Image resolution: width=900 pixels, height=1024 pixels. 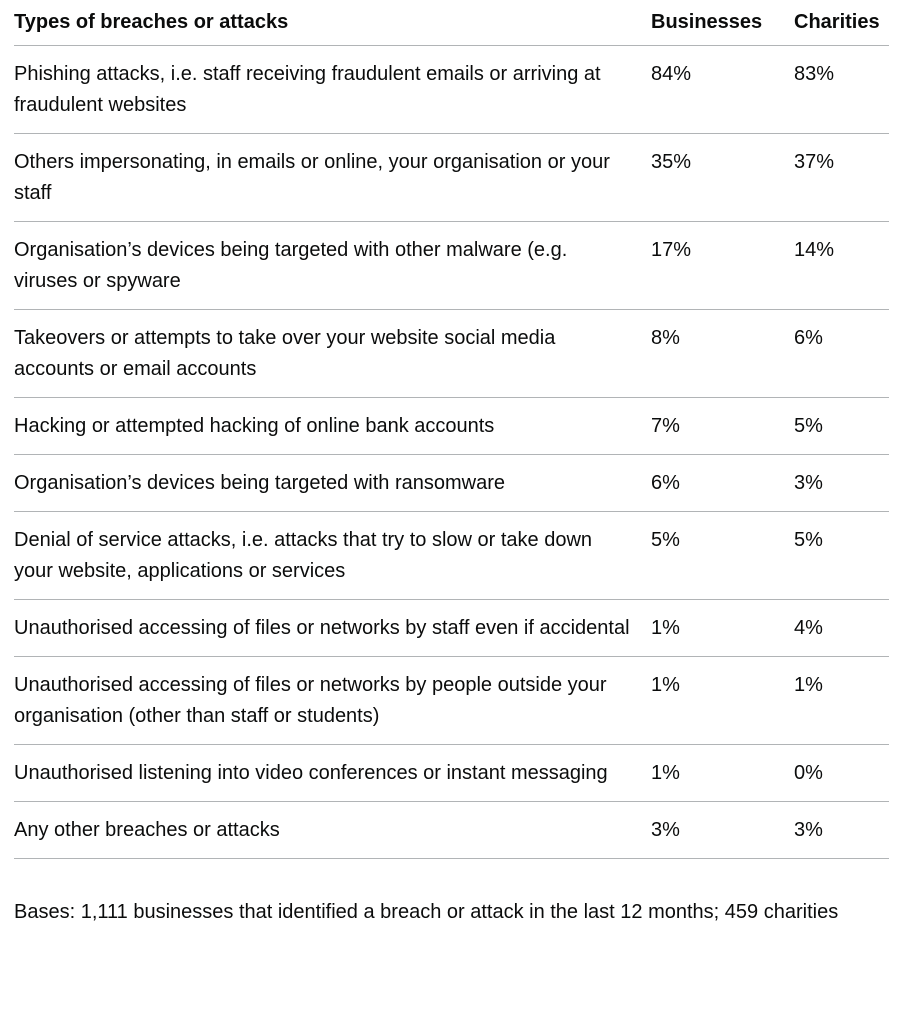 I want to click on businesses-value: 7%, so click(x=722, y=426).